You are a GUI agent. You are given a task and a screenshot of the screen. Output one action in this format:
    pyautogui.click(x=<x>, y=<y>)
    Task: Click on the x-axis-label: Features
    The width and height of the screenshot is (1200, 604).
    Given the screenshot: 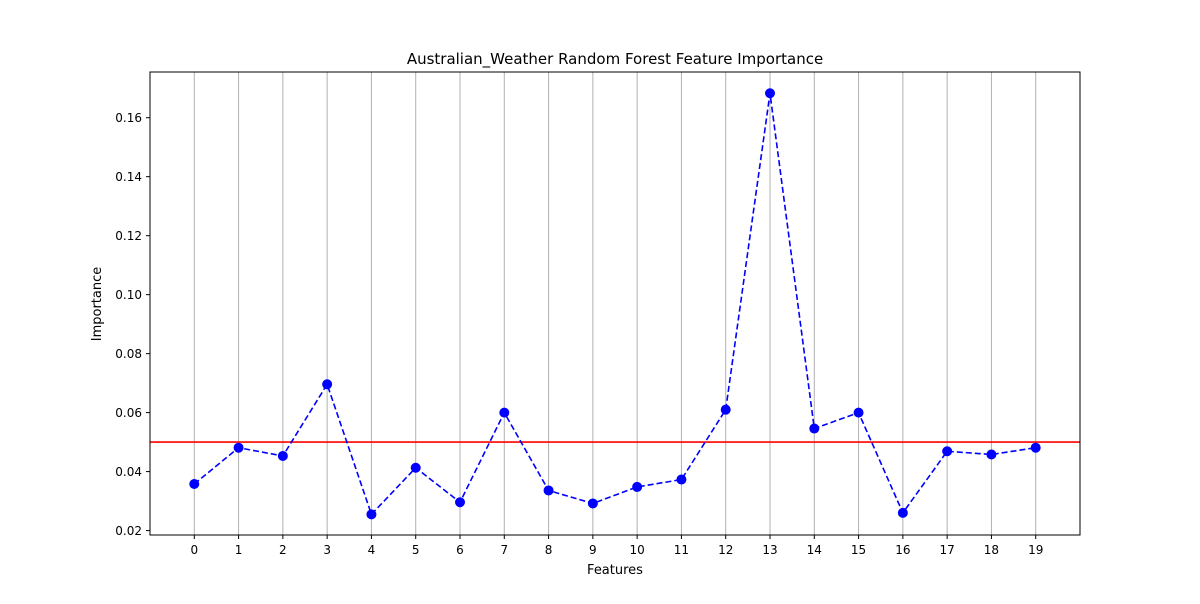 What is the action you would take?
    pyautogui.click(x=615, y=570)
    